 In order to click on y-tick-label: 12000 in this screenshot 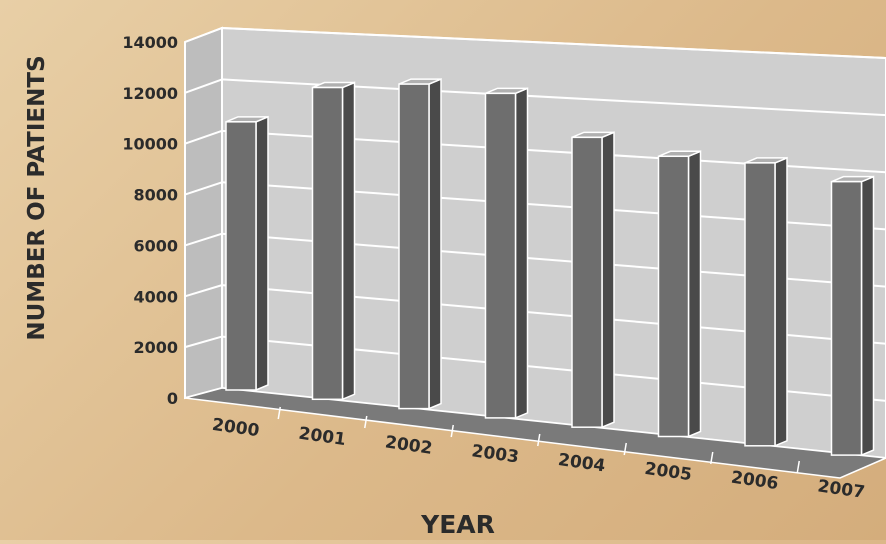, I will do `click(150, 93)`.